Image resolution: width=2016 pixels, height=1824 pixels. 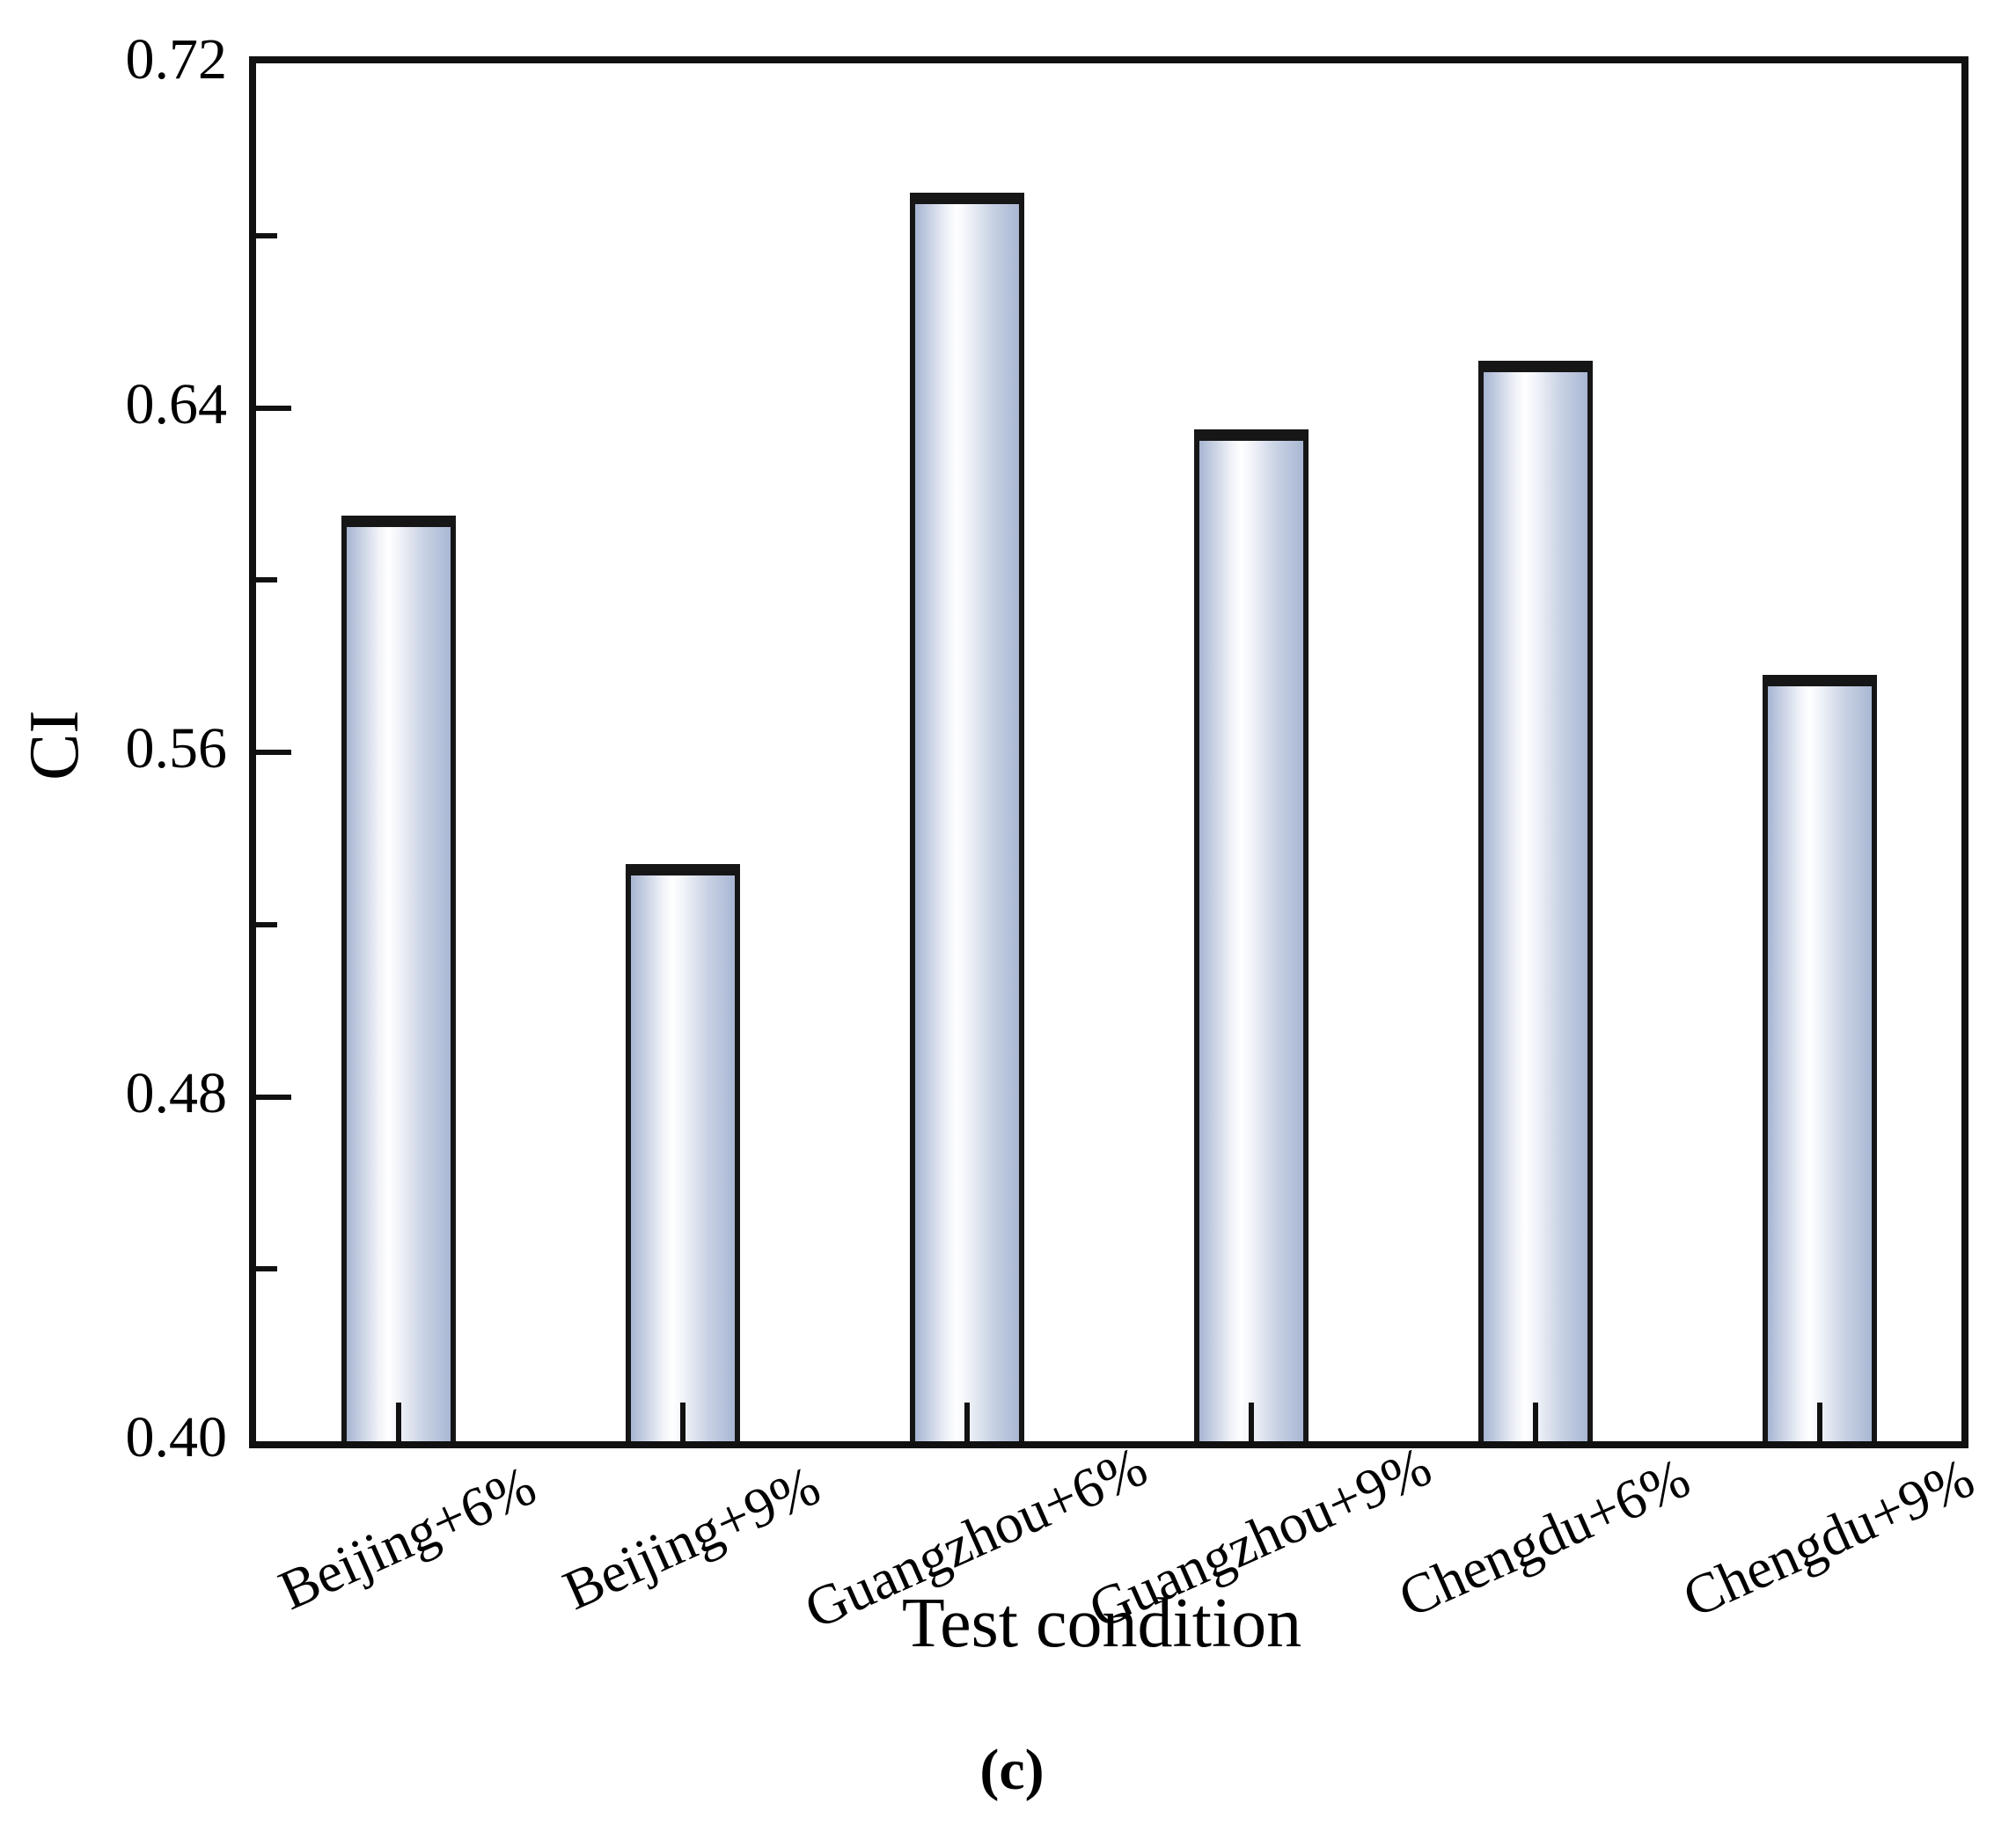 I want to click on bar-Chengdu+9%, so click(x=1819, y=1058).